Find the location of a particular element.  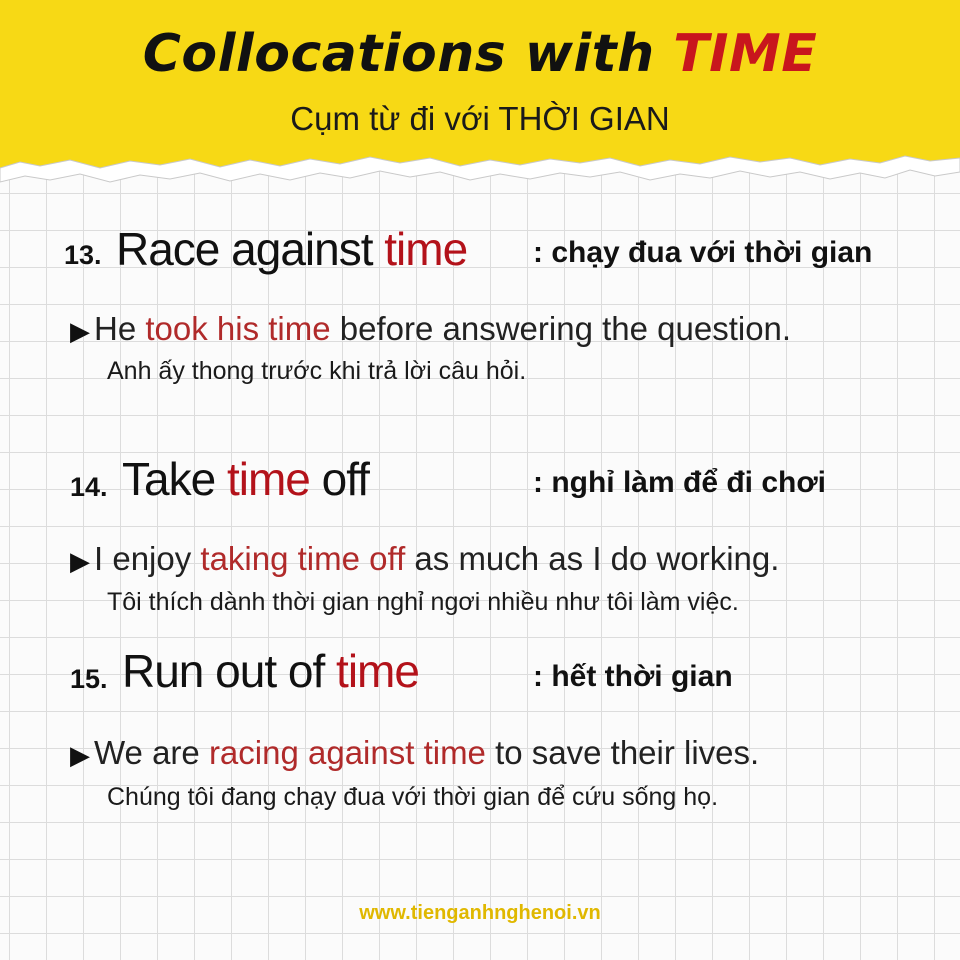

example-highlight: took his time is located at coordinates (238, 328).